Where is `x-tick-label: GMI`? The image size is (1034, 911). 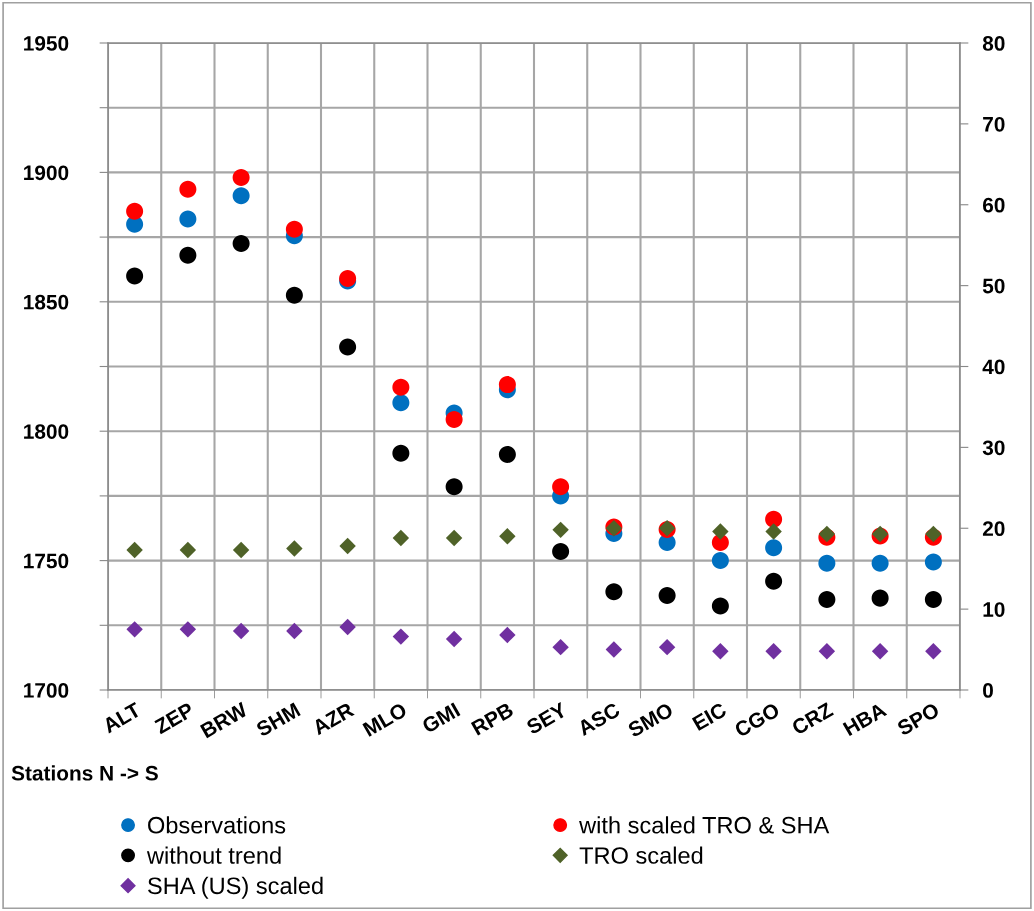 x-tick-label: GMI is located at coordinates (441, 718).